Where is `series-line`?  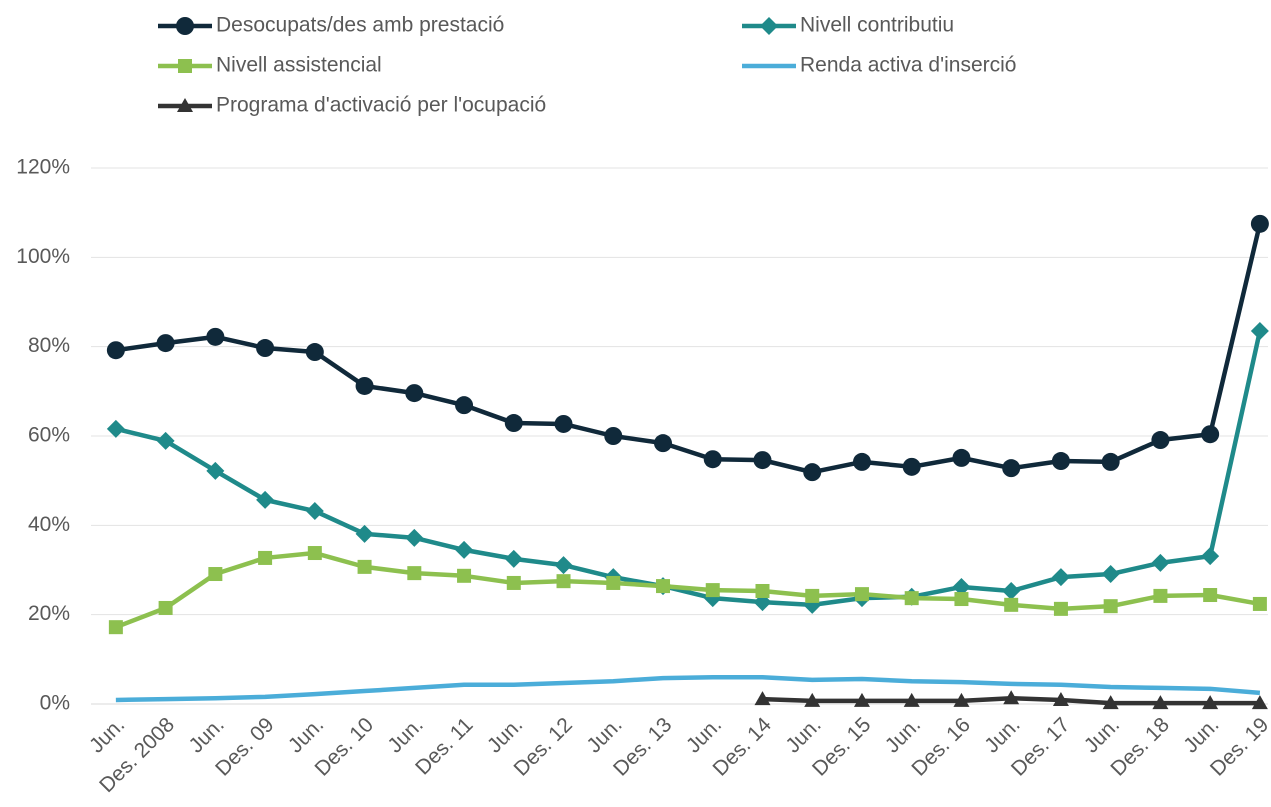 series-line is located at coordinates (688, 688).